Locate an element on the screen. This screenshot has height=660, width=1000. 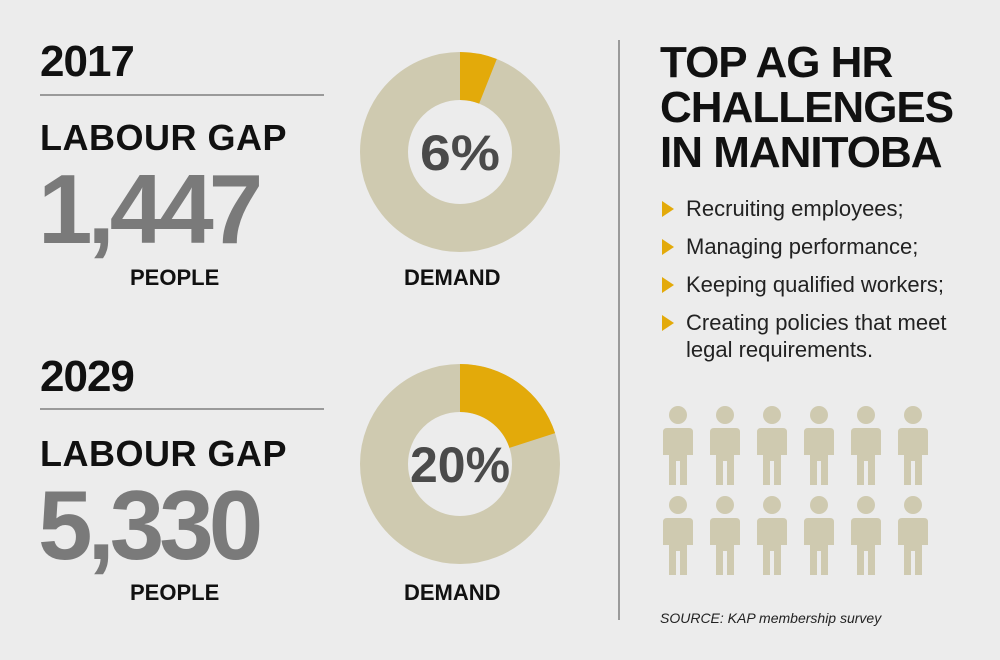
demand-donut-2017: 6% is located at coordinates (460, 152).